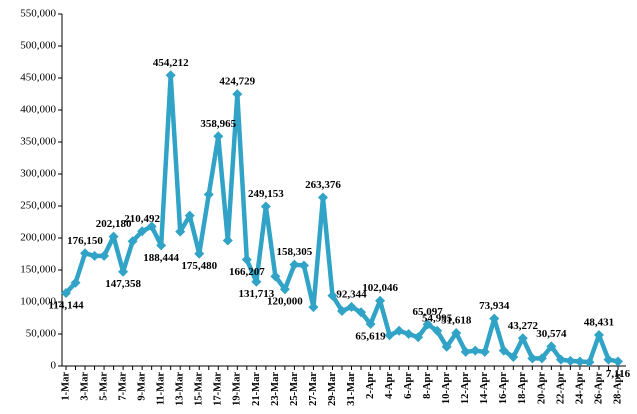  What do you see at coordinates (465, 388) in the screenshot?
I see `x-tick-label: 12-Apr` at bounding box center [465, 388].